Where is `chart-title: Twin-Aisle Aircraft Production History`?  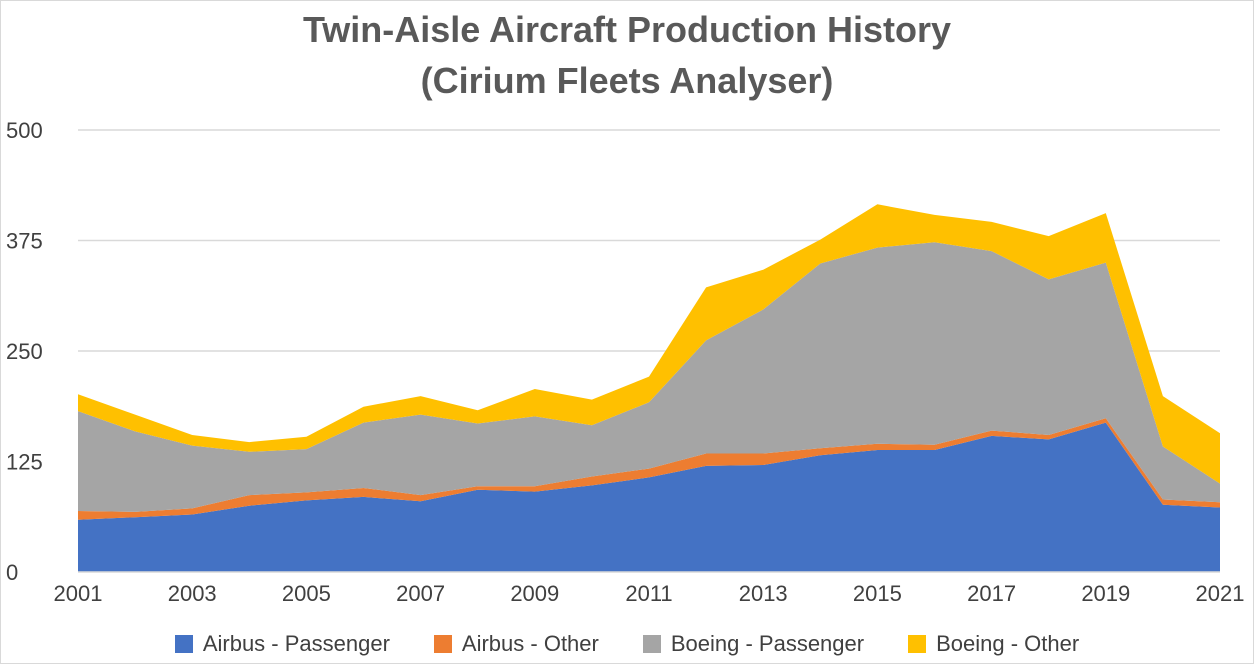
chart-title: Twin-Aisle Aircraft Production History is located at coordinates (627, 29).